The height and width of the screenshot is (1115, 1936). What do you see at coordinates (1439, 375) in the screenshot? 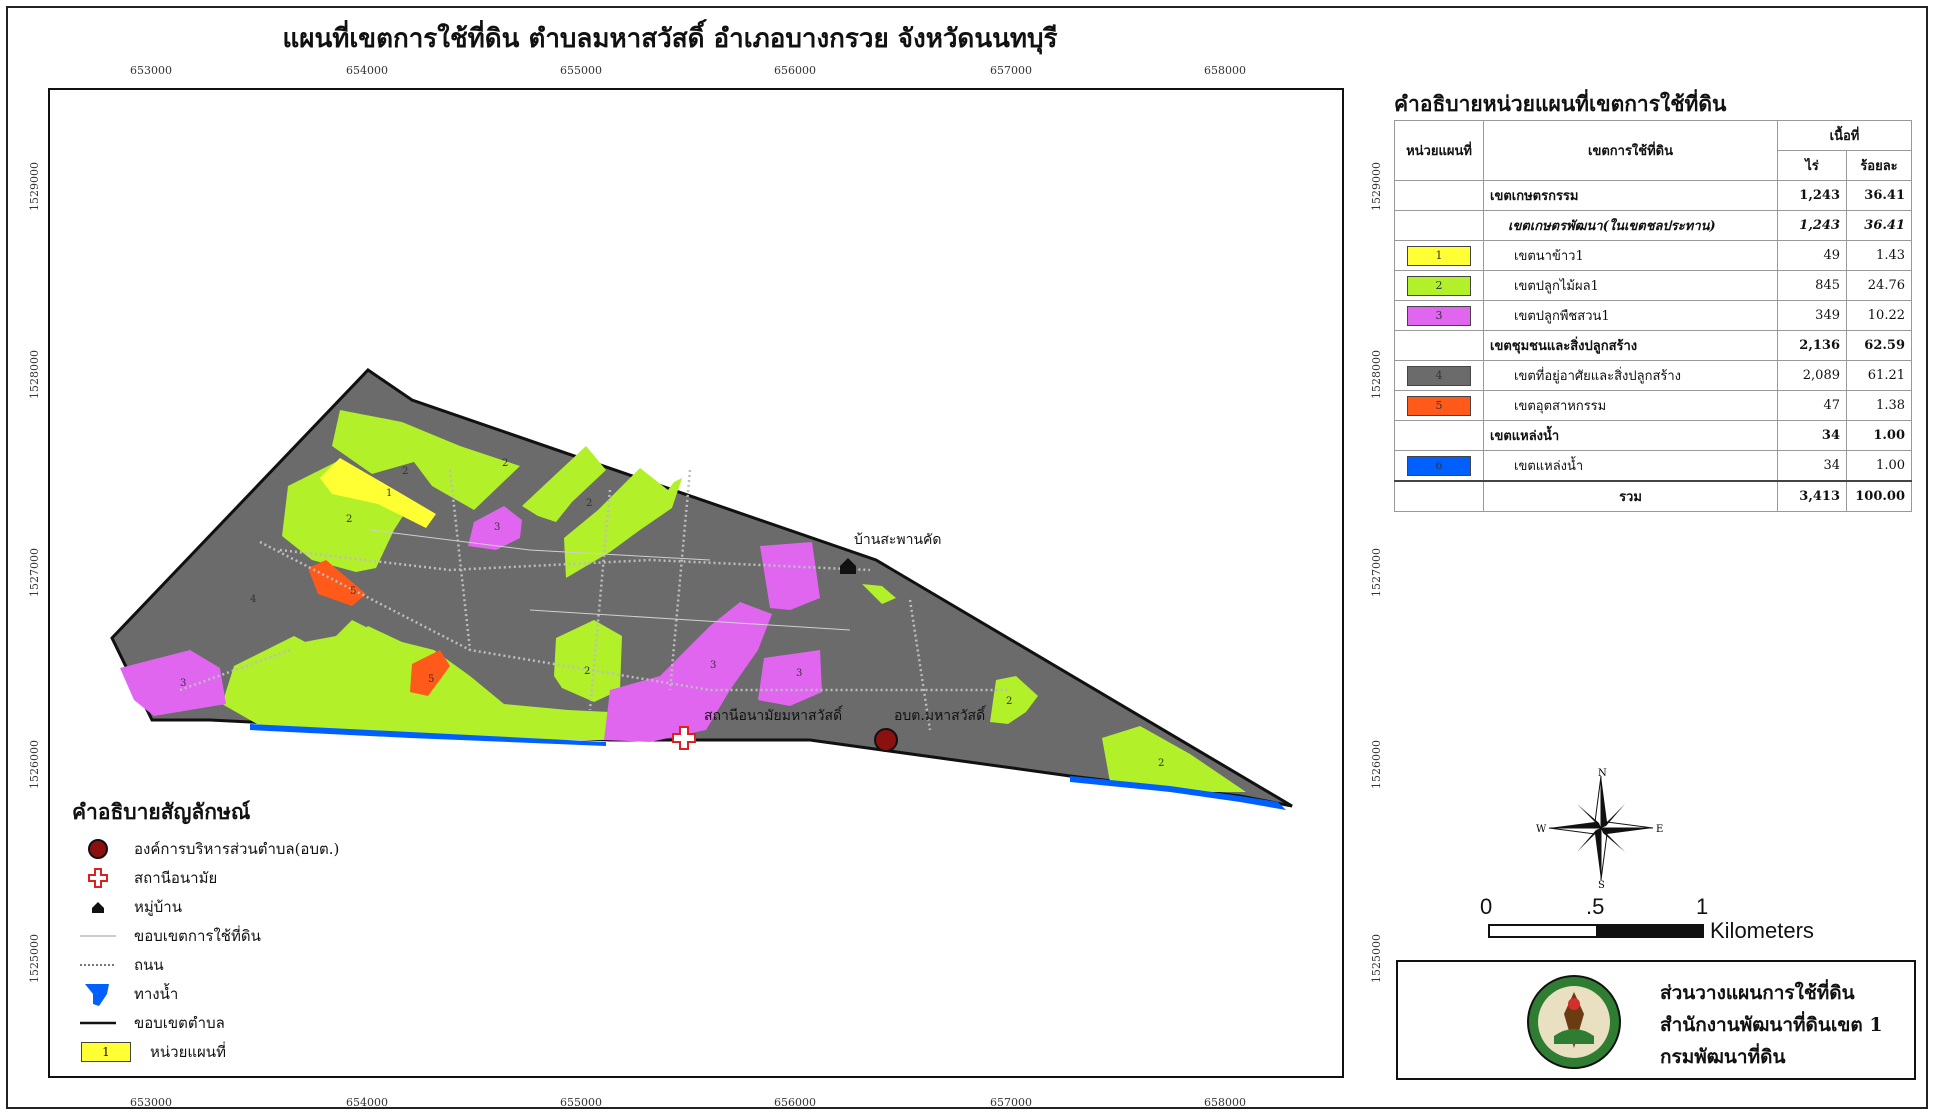
I see `unit-swatch: 4` at bounding box center [1439, 375].